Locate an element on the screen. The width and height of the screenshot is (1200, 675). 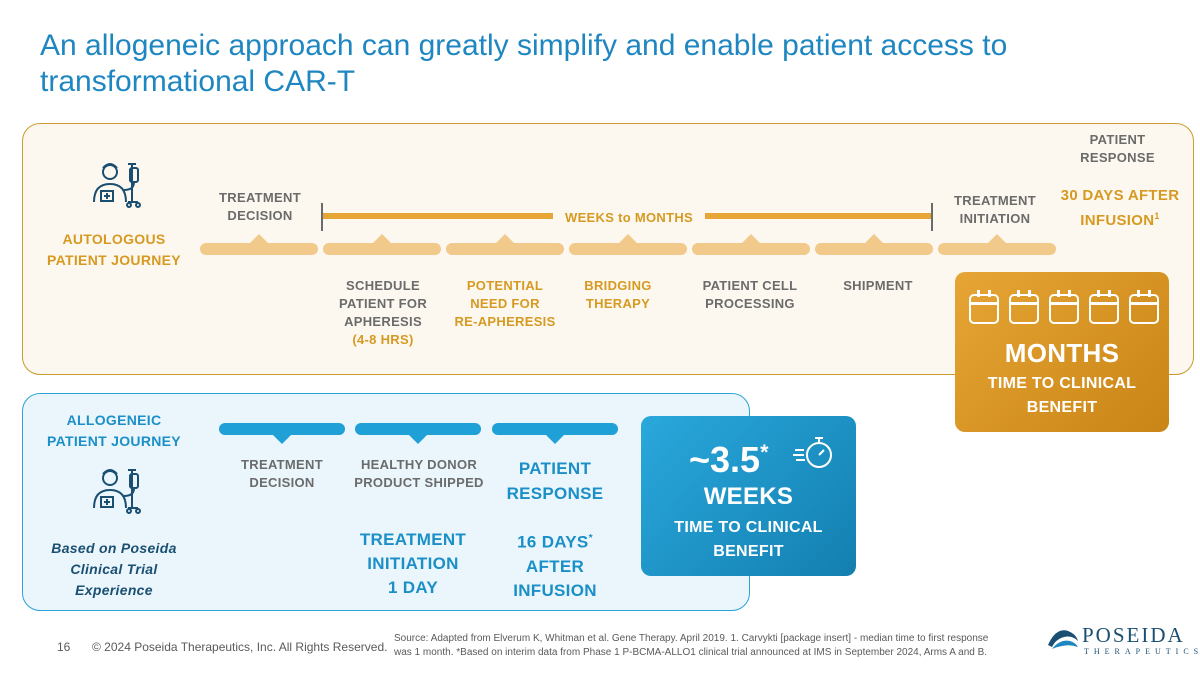
step-re-apheresis: POTENTIAL NEED FOR RE-APHERESIS is located at coordinates (505, 303).